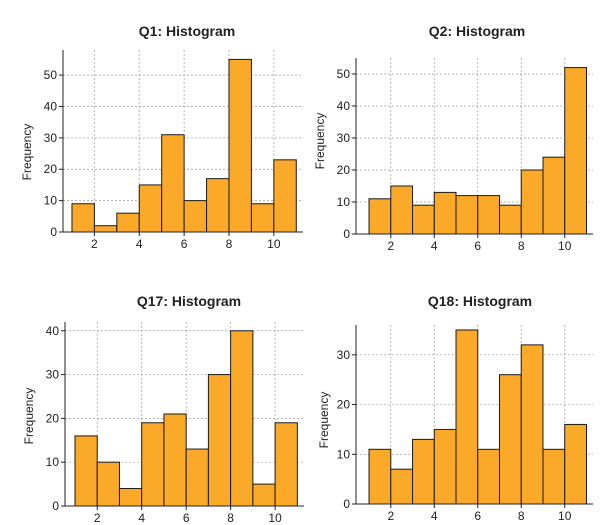  I want to click on chart-title: Q2: Histogram, so click(477, 31).